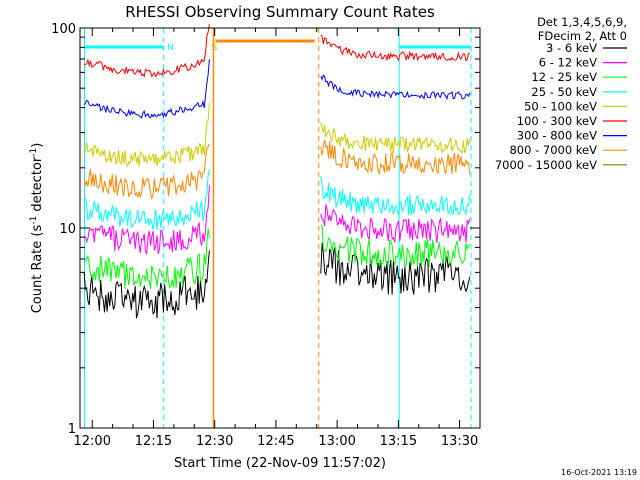 This screenshot has height=480, width=640. I want to click on flag-label-n: N, so click(170, 48).